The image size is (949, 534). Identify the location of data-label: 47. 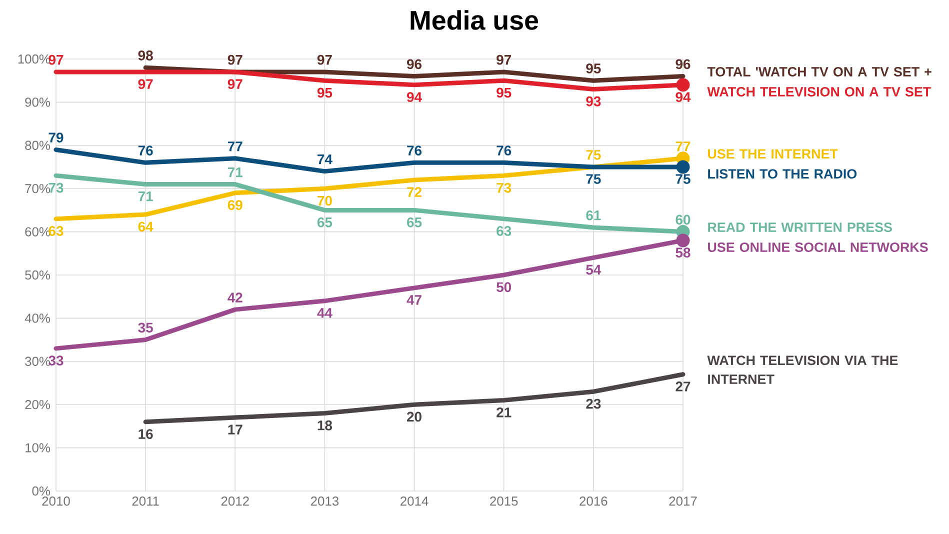
(414, 300).